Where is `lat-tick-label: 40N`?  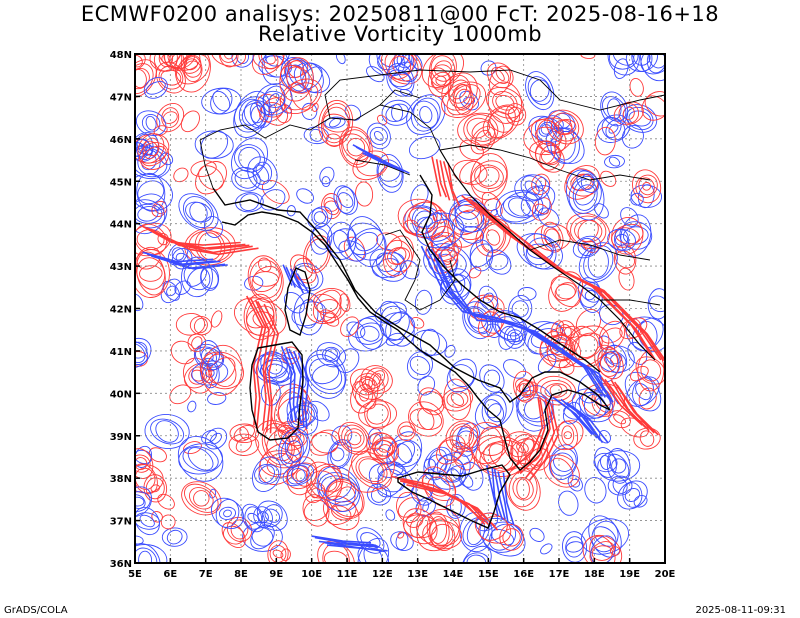 lat-tick-label: 40N is located at coordinates (121, 394).